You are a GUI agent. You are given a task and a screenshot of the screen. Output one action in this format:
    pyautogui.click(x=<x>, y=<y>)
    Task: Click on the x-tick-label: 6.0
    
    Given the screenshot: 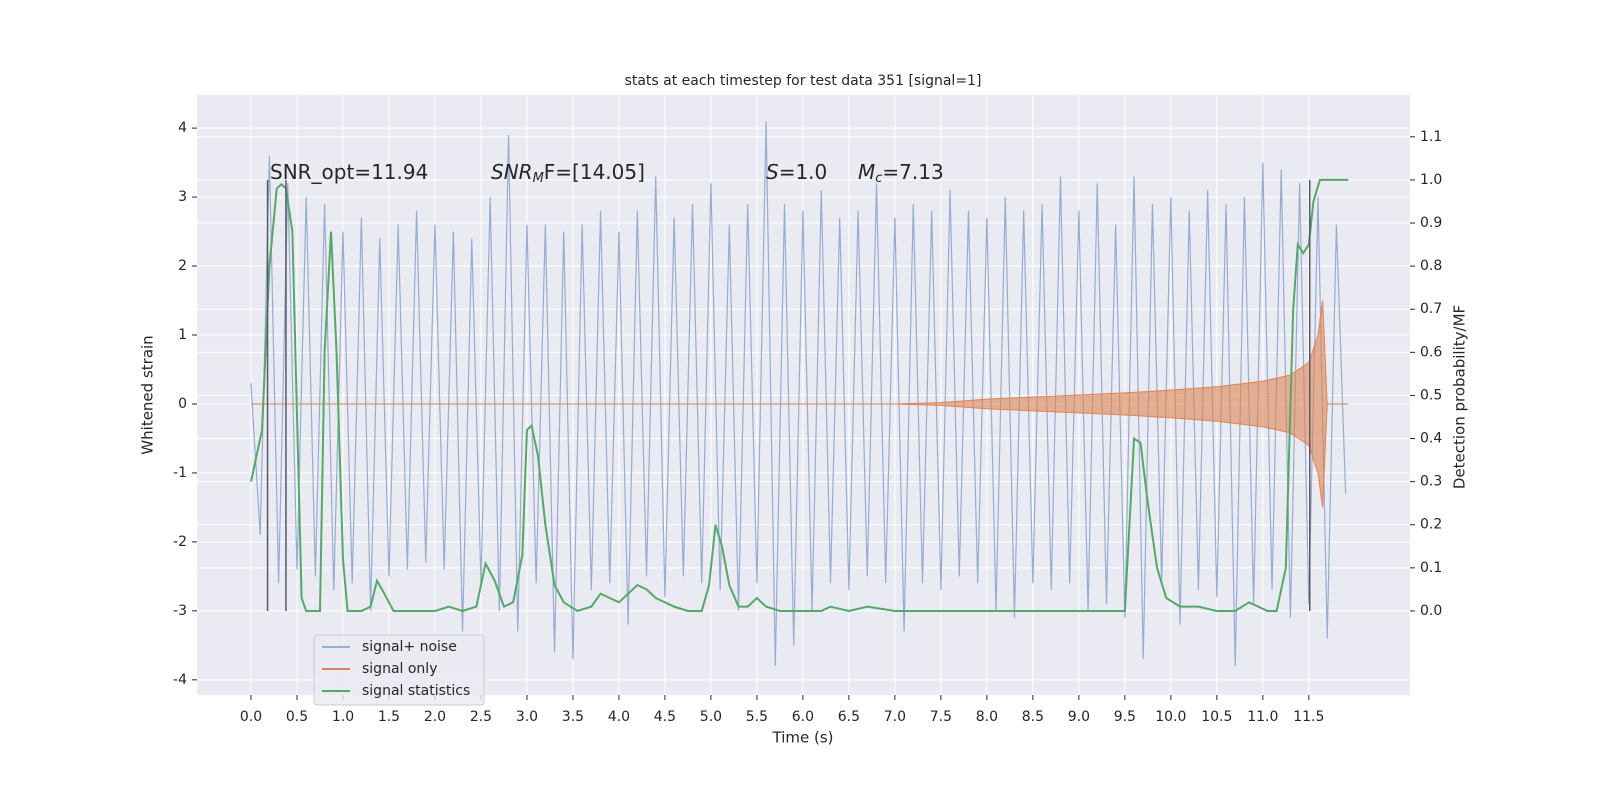 What is the action you would take?
    pyautogui.click(x=803, y=717)
    